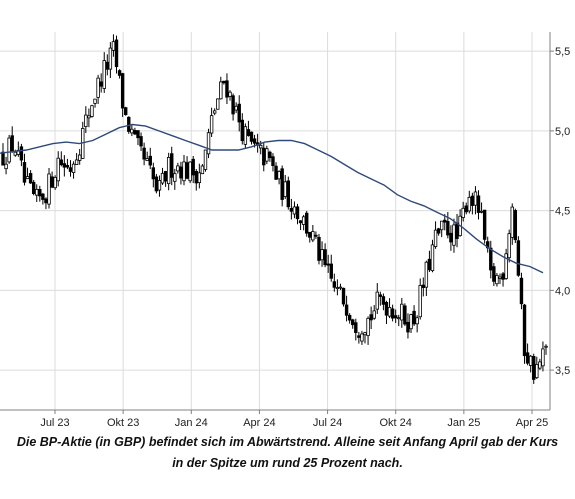 This screenshot has width=575, height=499. I want to click on y-tick-label: 4,0, so click(562, 291).